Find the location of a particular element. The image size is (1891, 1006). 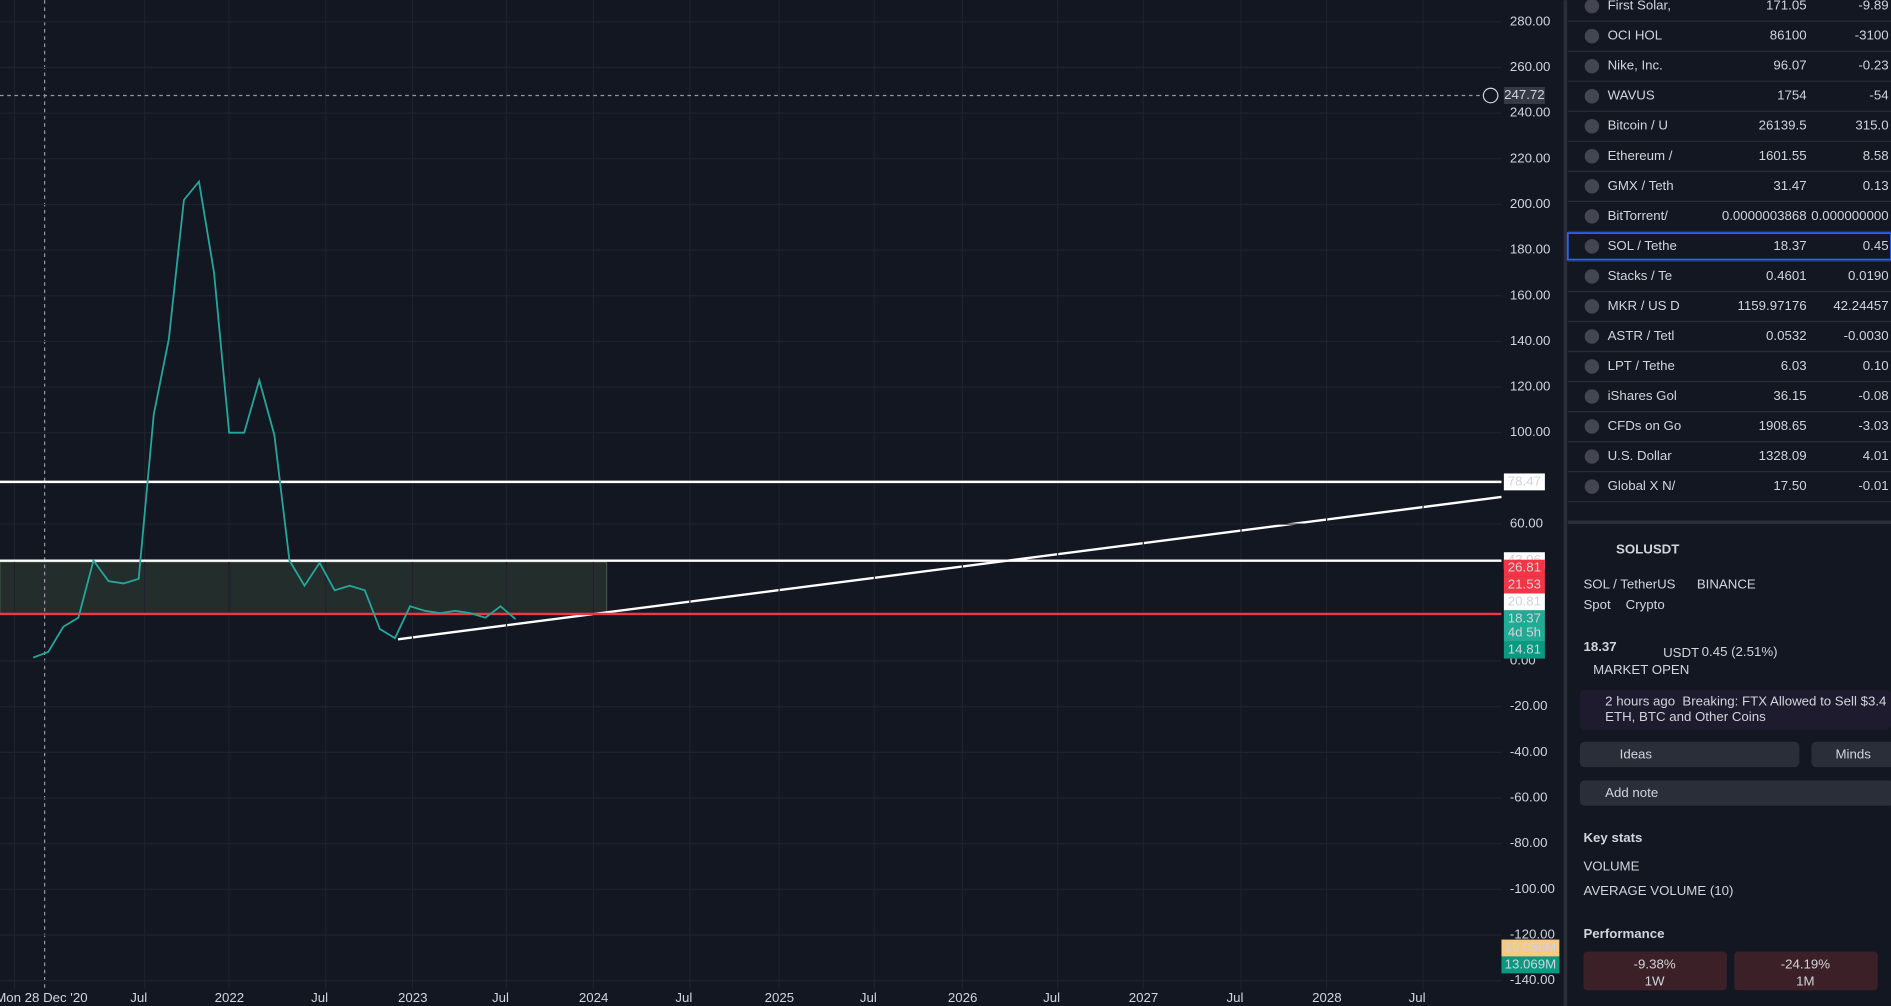

price-label: 26.81 is located at coordinates (1524, 567).